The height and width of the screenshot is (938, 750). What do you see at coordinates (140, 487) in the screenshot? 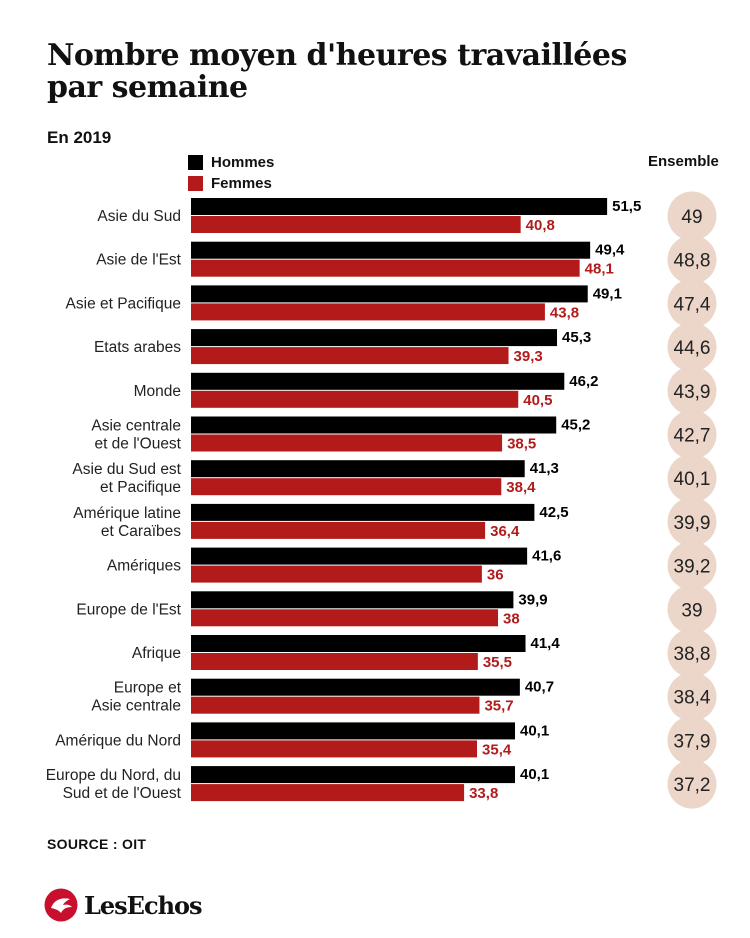
I see `category-label-line: et Pacifique` at bounding box center [140, 487].